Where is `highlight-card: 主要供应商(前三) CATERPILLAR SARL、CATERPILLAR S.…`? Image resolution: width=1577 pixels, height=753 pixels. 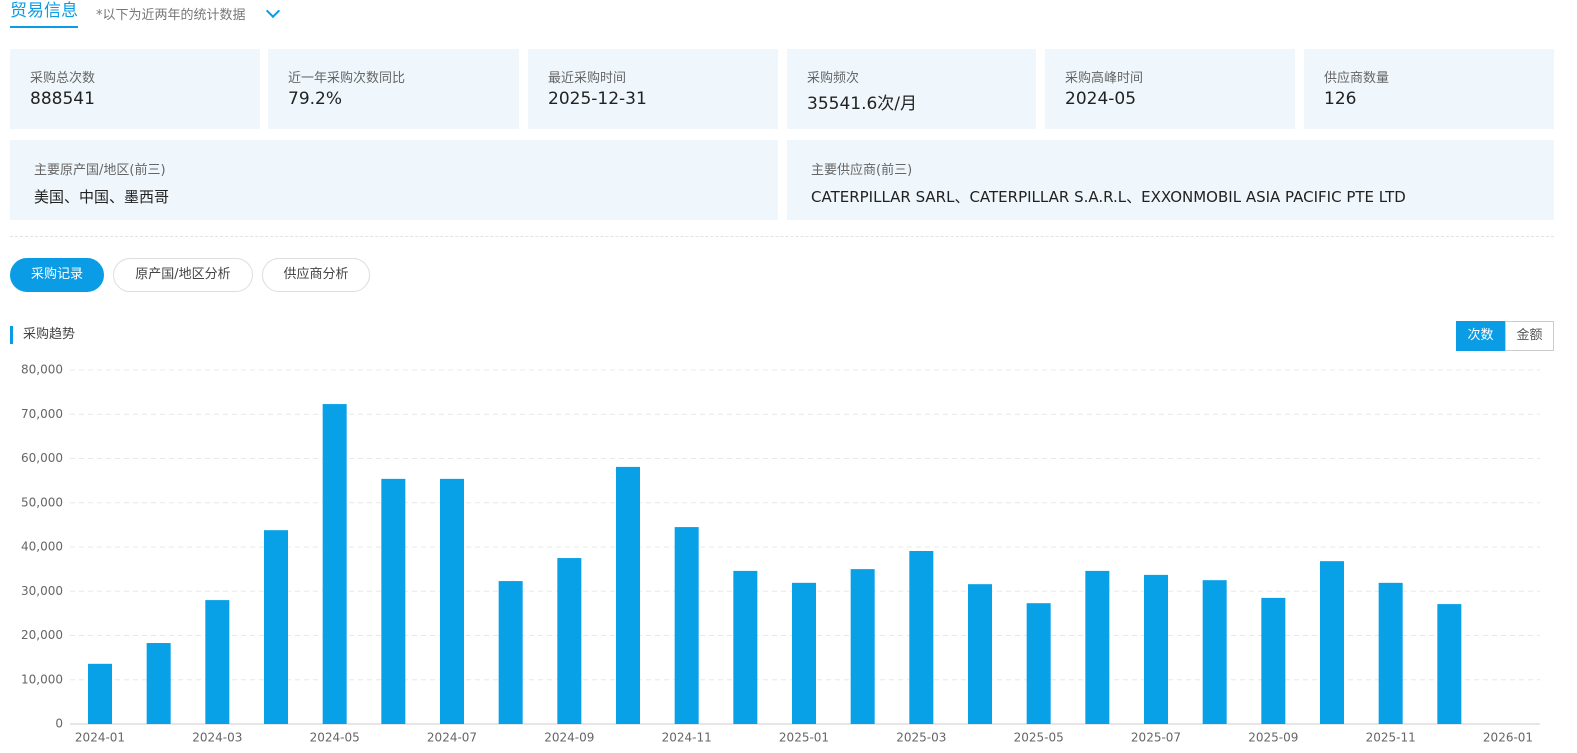 highlight-card: 主要供应商(前三) CATERPILLAR SARL、CATERPILLAR S.… is located at coordinates (1170, 180).